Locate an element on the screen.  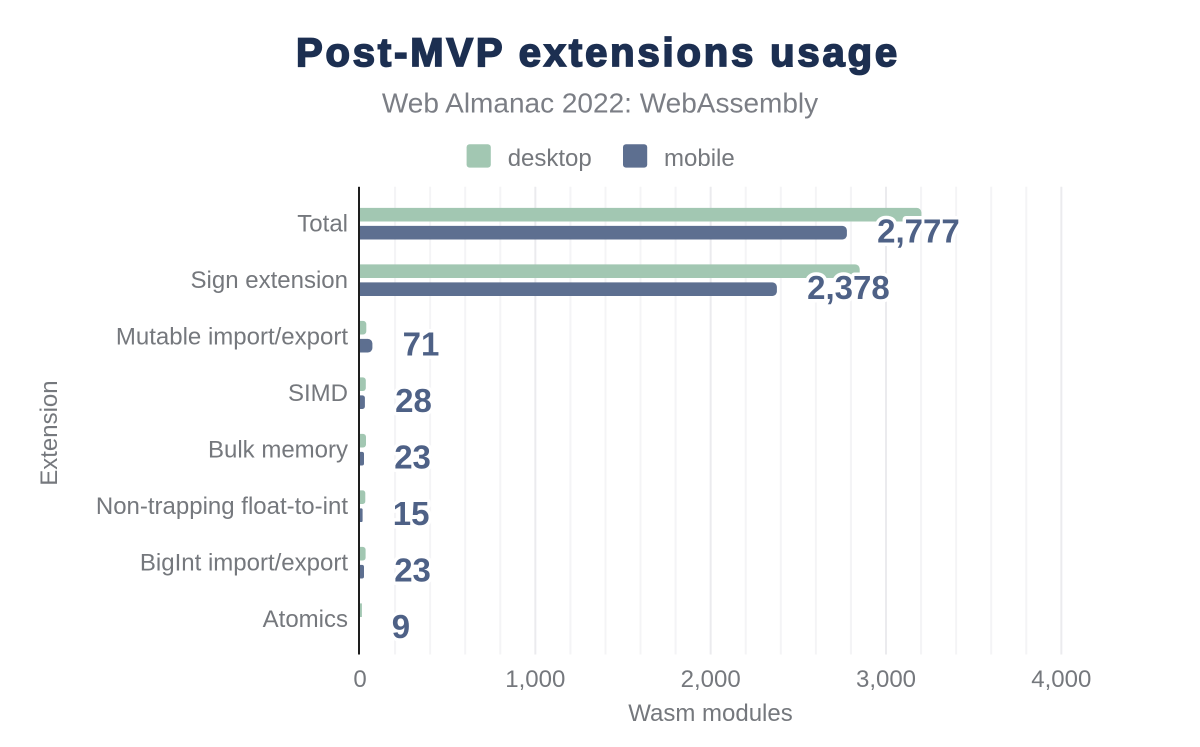
svg-text: BigInt import/export is located at coordinates (244, 563).